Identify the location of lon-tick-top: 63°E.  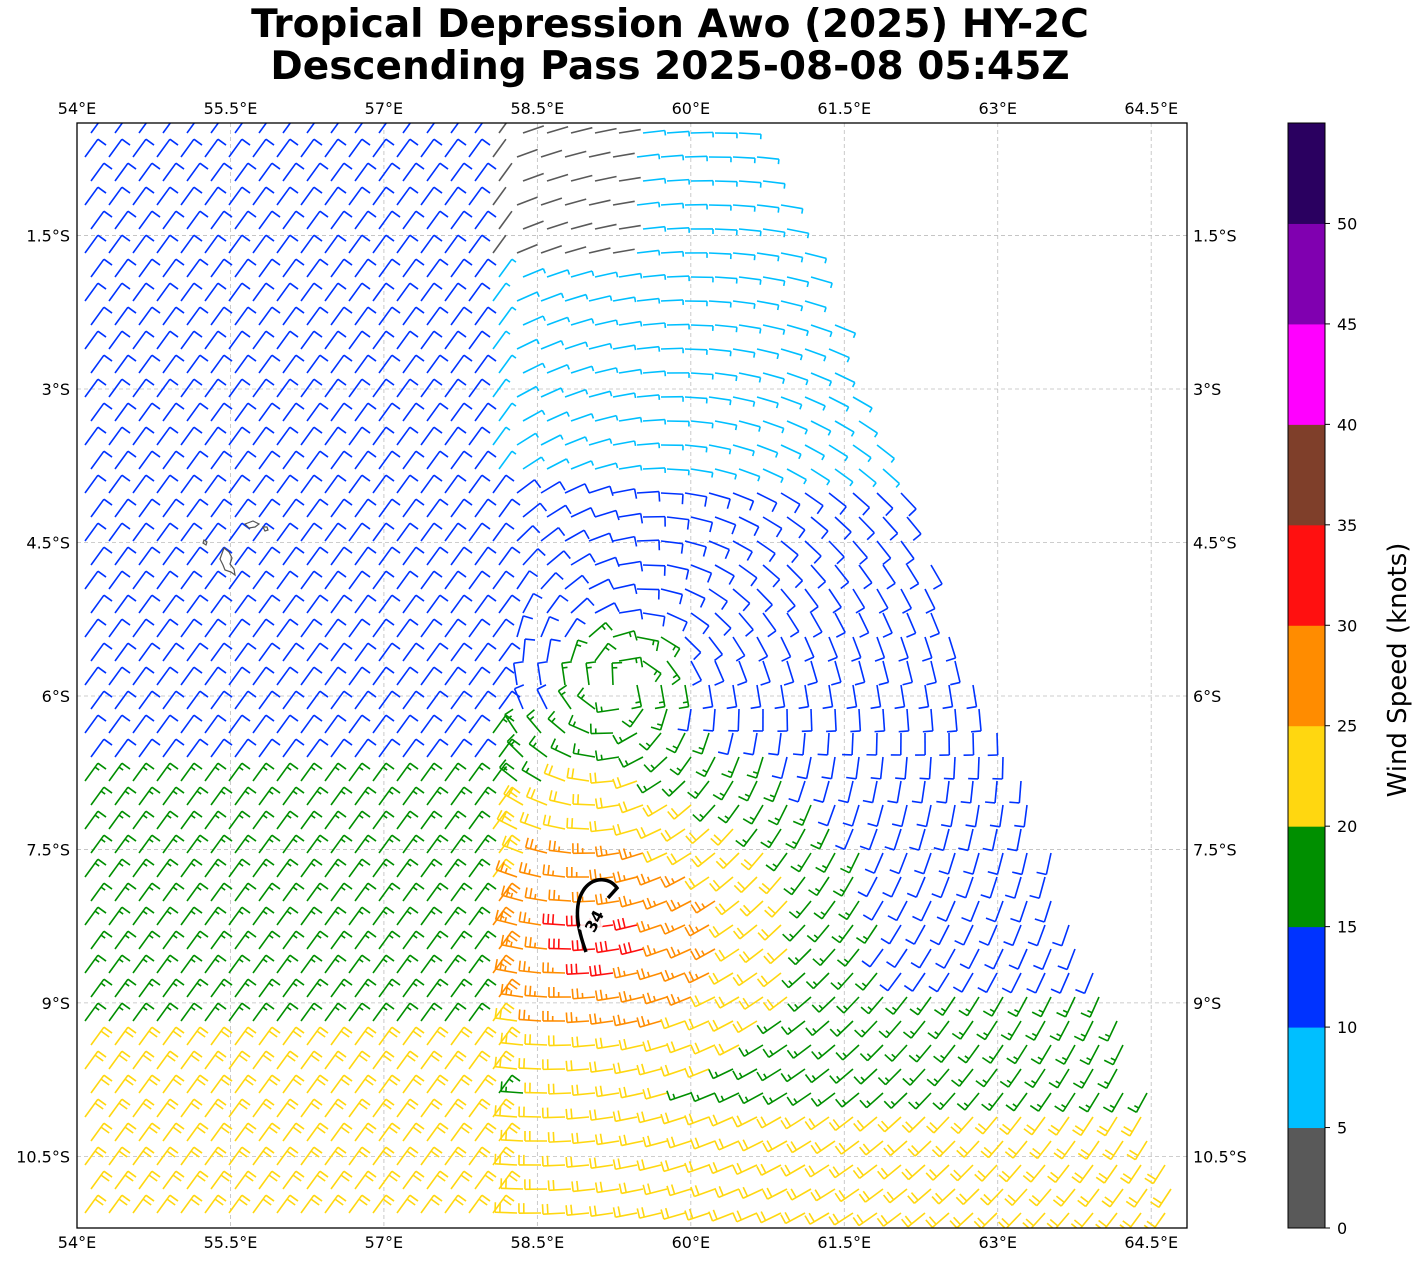
(998, 108).